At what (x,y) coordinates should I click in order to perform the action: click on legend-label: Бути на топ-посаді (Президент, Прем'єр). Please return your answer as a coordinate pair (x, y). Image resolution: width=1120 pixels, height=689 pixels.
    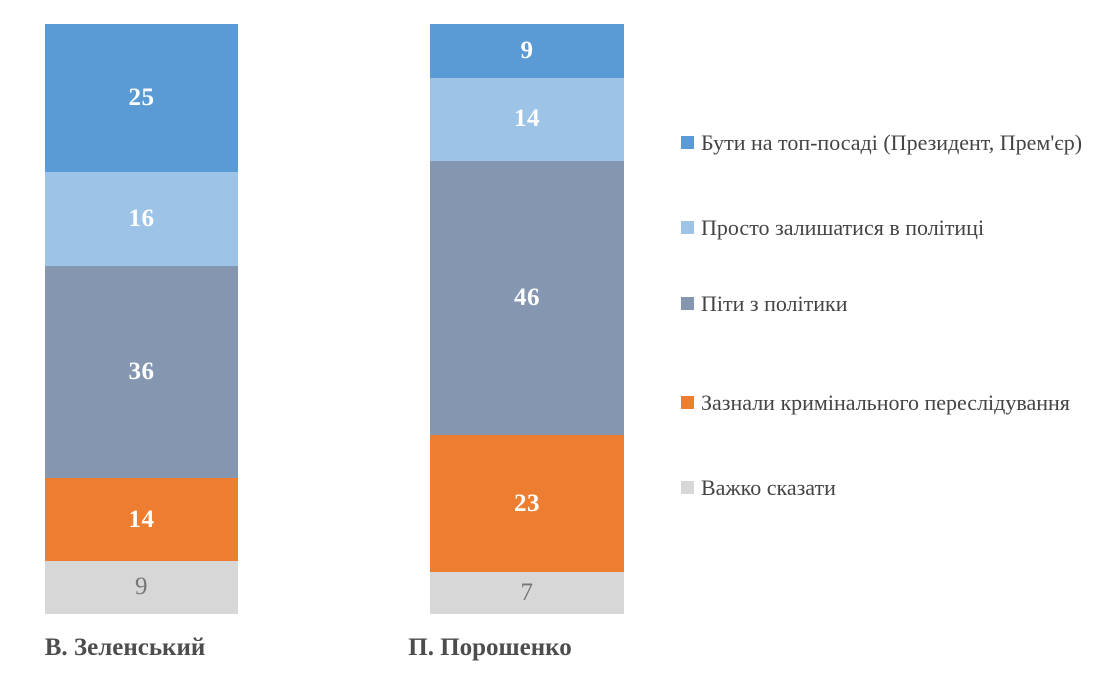
    Looking at the image, I should click on (892, 142).